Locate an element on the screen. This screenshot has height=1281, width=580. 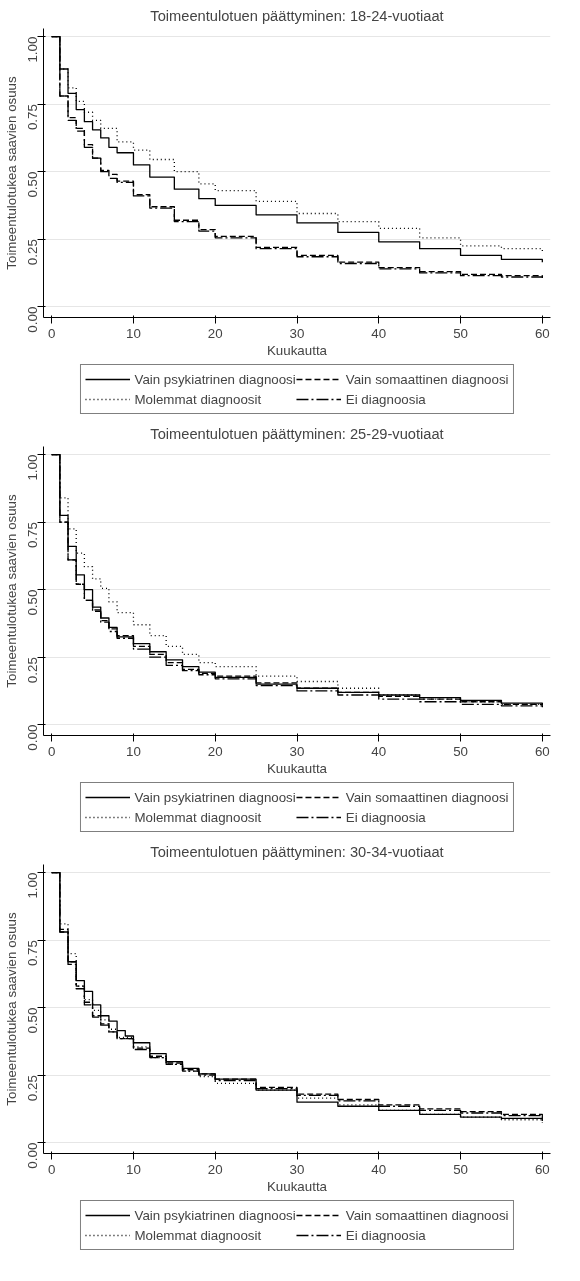
chart-title: Toimeentulotuen päättyminen: 25-29-vuotiaat is located at coordinates (297, 433).